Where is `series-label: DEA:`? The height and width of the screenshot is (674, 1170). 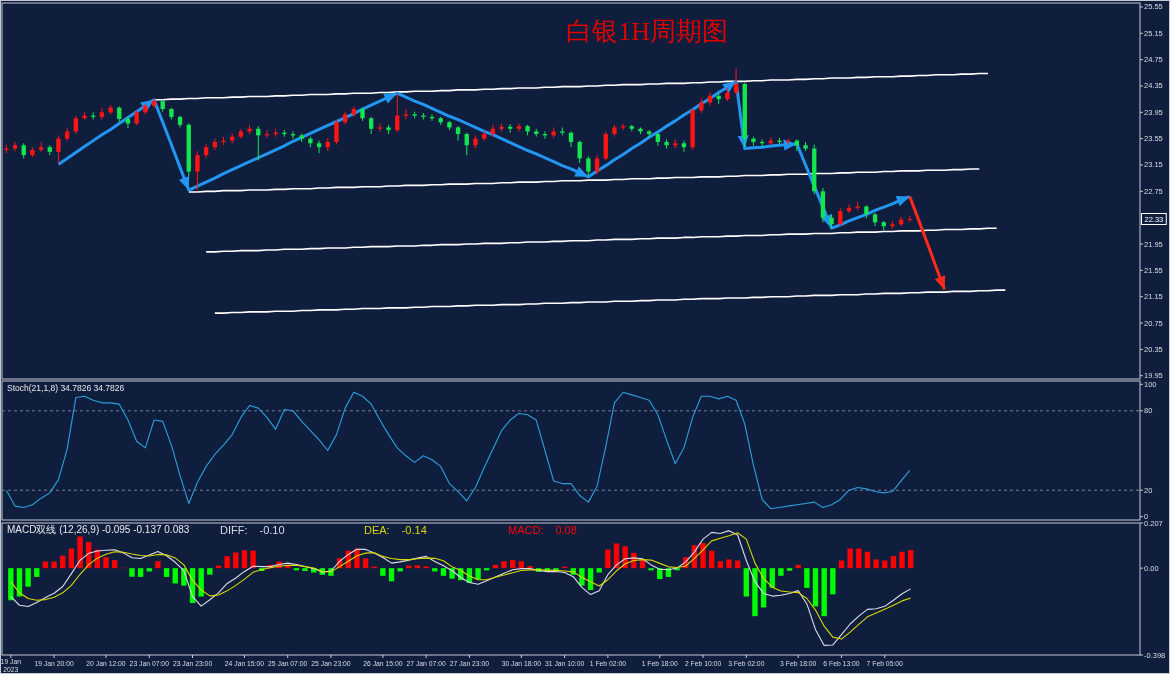 series-label: DEA: is located at coordinates (377, 530).